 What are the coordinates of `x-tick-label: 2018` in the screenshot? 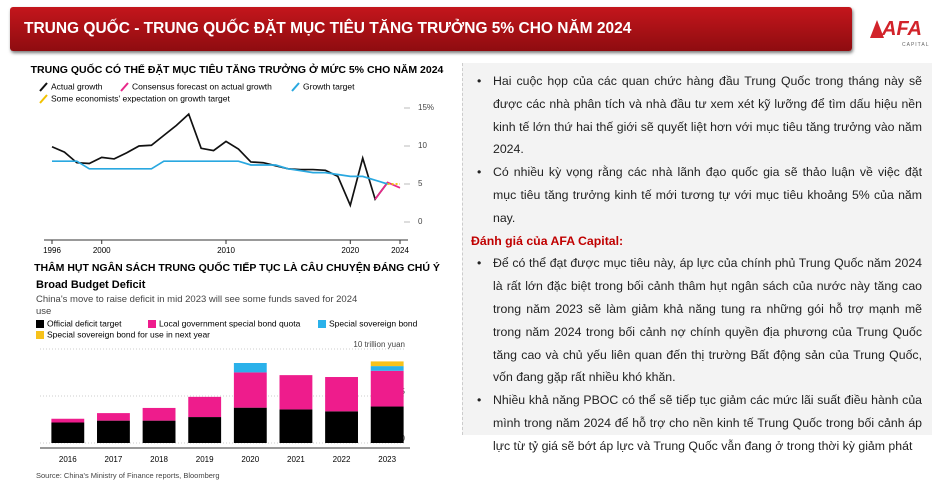 It's located at (159, 459).